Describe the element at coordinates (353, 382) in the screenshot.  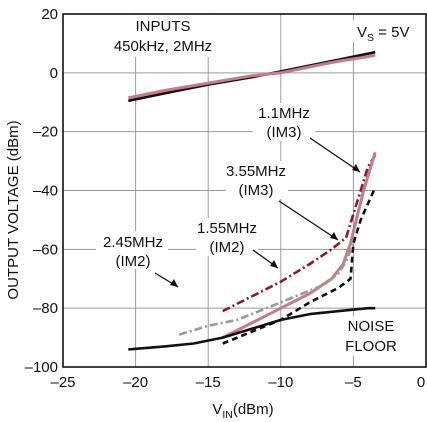
I see `x-tick-label: –5` at that location.